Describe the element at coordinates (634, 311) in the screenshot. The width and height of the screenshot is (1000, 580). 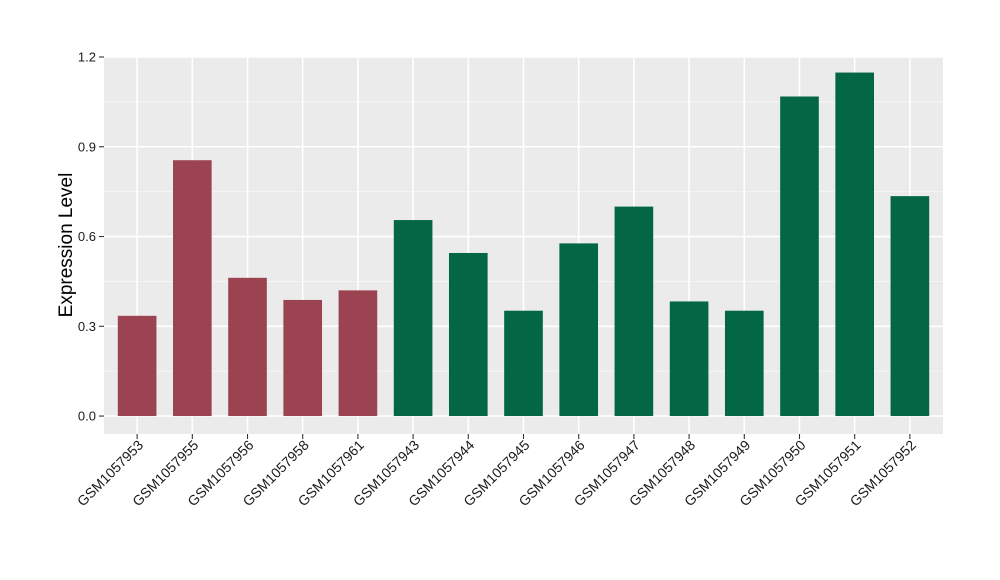
I see `bar-GSM1057947` at that location.